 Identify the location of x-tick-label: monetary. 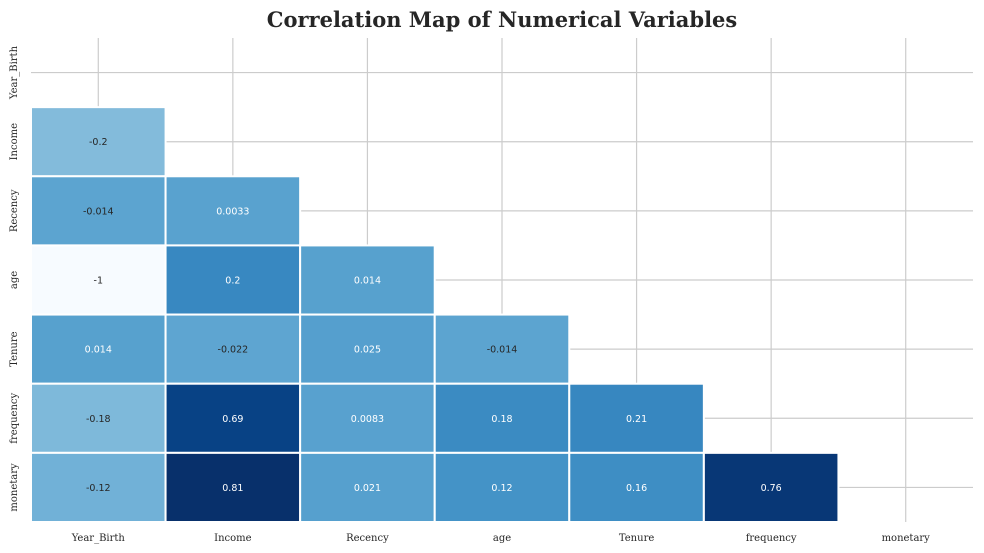
(906, 538).